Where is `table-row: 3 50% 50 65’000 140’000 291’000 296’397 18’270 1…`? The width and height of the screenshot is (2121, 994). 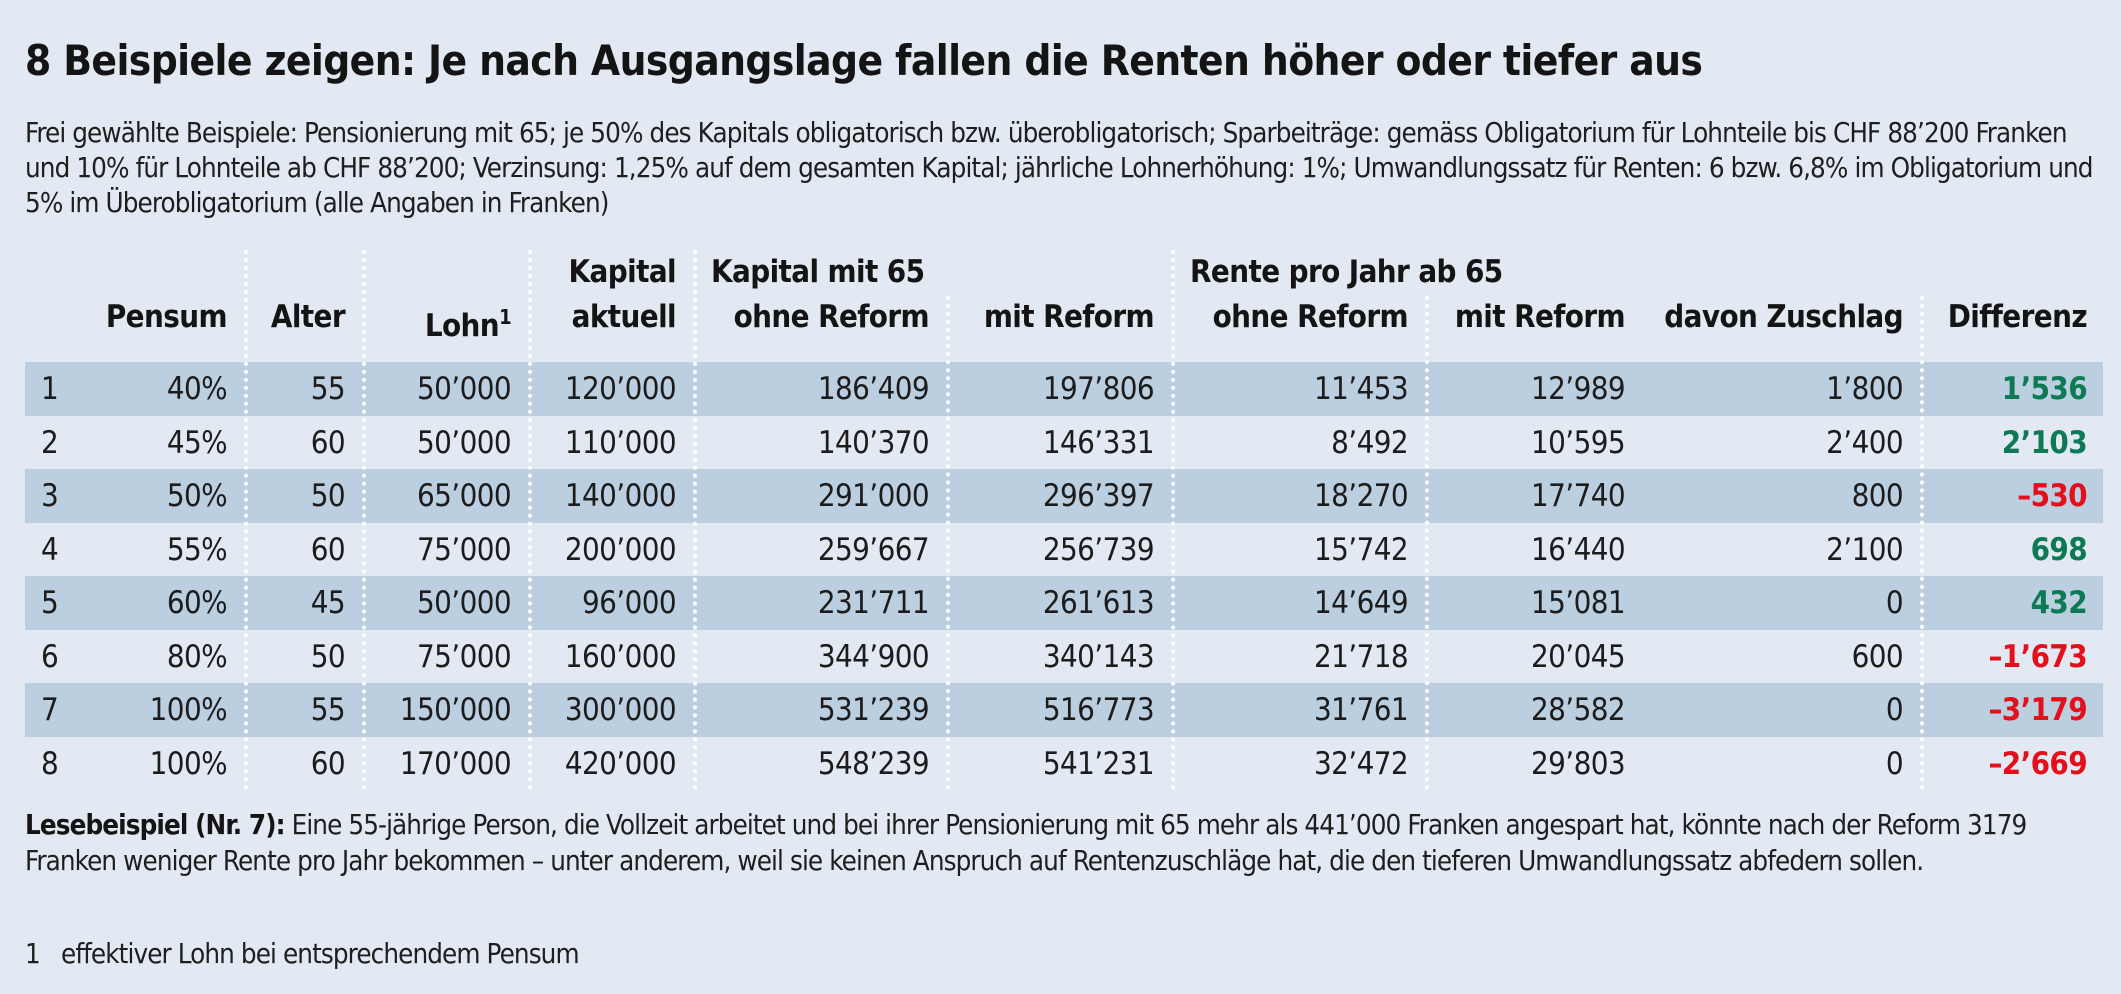
table-row: 3 50% 50 65’000 140’000 291’000 296’397 18’270 1… is located at coordinates (1064, 496).